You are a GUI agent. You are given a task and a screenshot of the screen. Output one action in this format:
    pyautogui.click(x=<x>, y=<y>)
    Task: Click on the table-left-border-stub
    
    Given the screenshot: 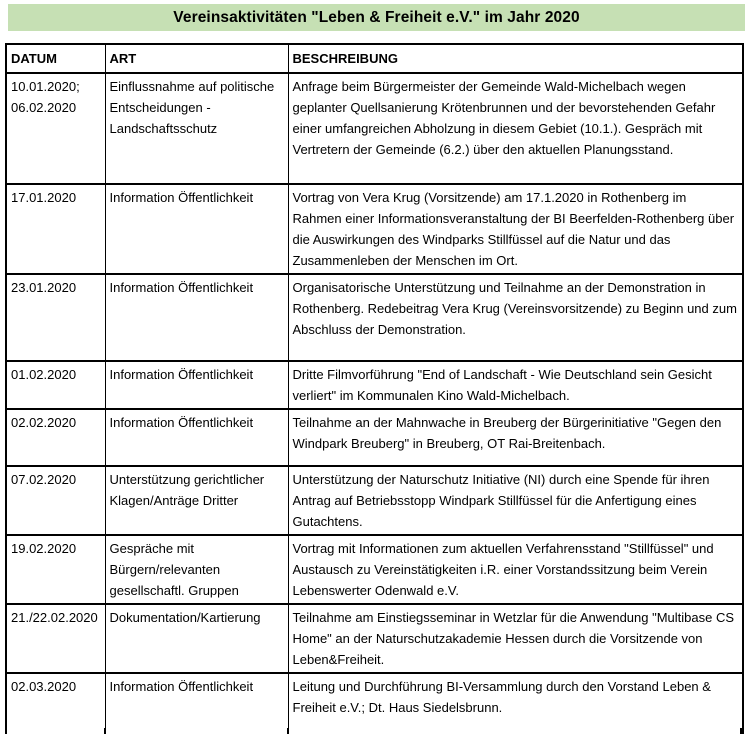 What is the action you would take?
    pyautogui.click(x=6, y=731)
    